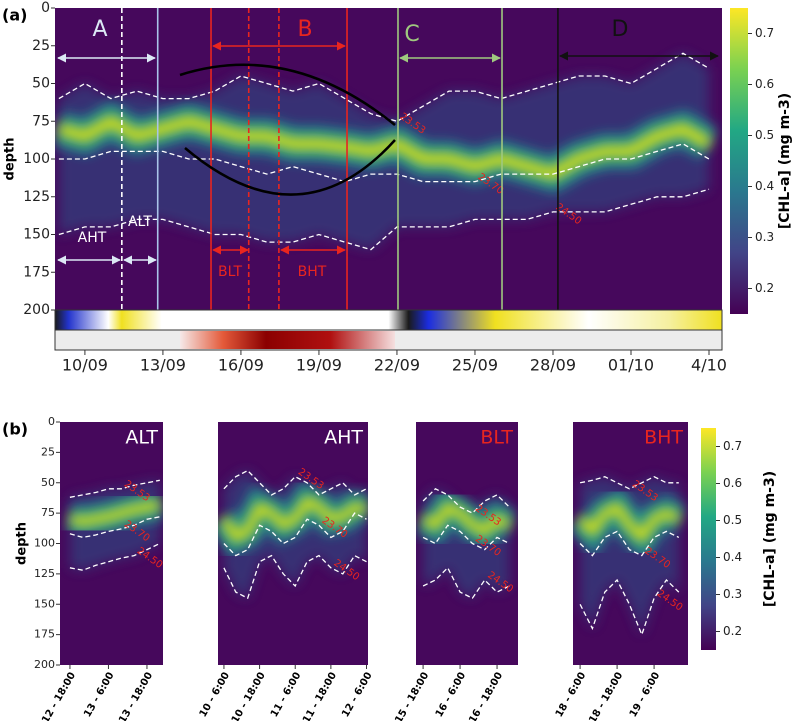 The height and width of the screenshot is (721, 795). What do you see at coordinates (140, 222) in the screenshot?
I see `annotation: ALT` at bounding box center [140, 222].